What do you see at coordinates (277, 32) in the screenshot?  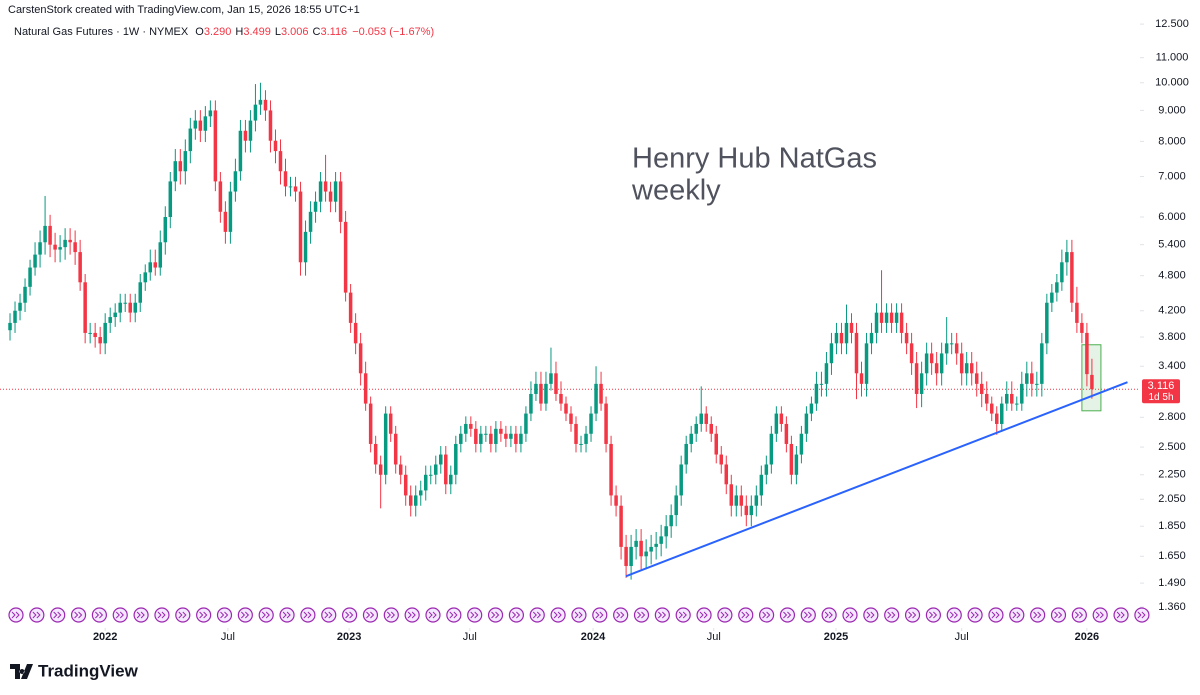 I see `ohlc-key: L` at bounding box center [277, 32].